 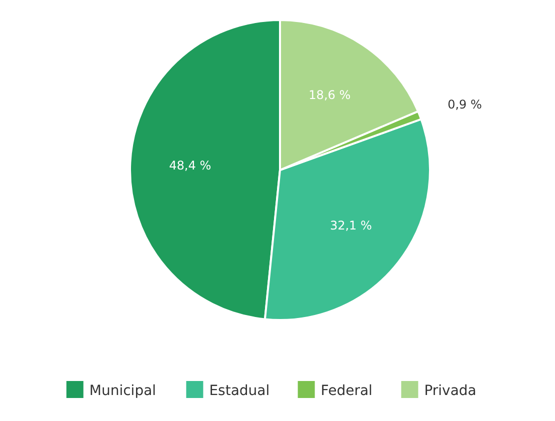 What do you see at coordinates (122, 390) in the screenshot?
I see `legend-label: Municipal` at bounding box center [122, 390].